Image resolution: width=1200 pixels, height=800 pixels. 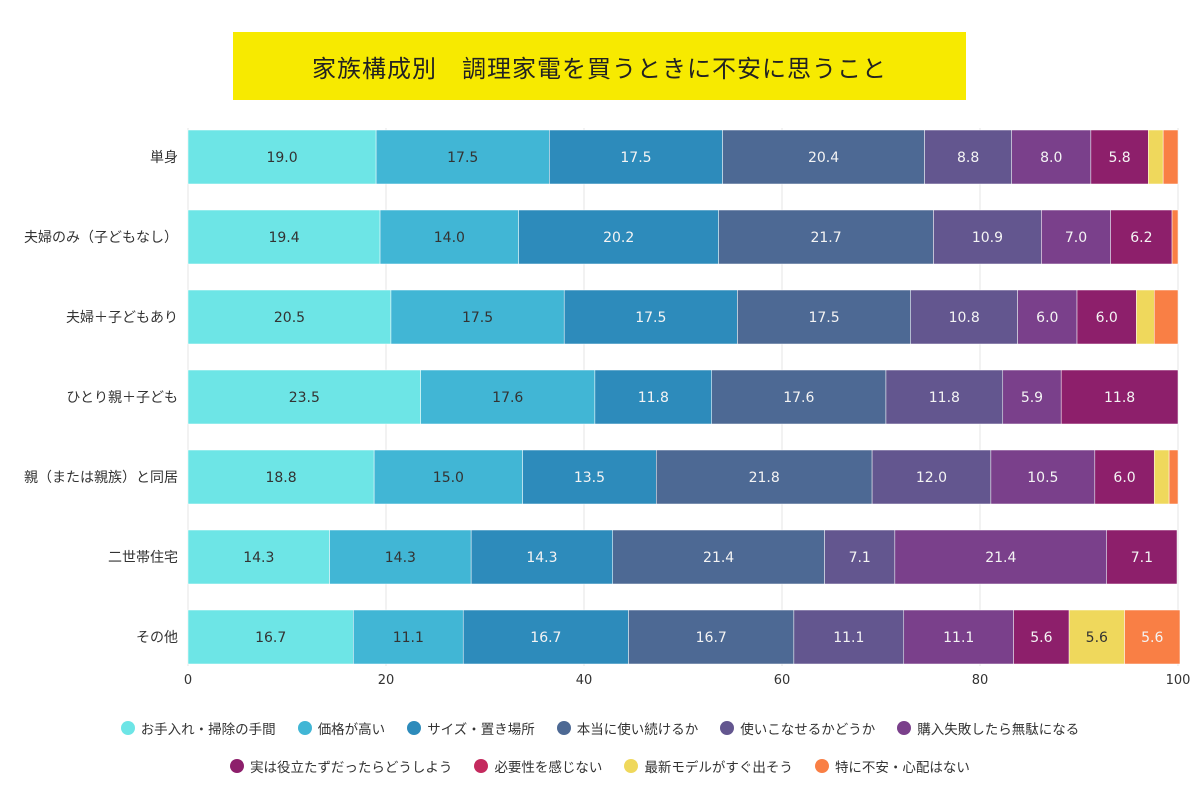 I want to click on data-label: 20.5, so click(x=289, y=318).